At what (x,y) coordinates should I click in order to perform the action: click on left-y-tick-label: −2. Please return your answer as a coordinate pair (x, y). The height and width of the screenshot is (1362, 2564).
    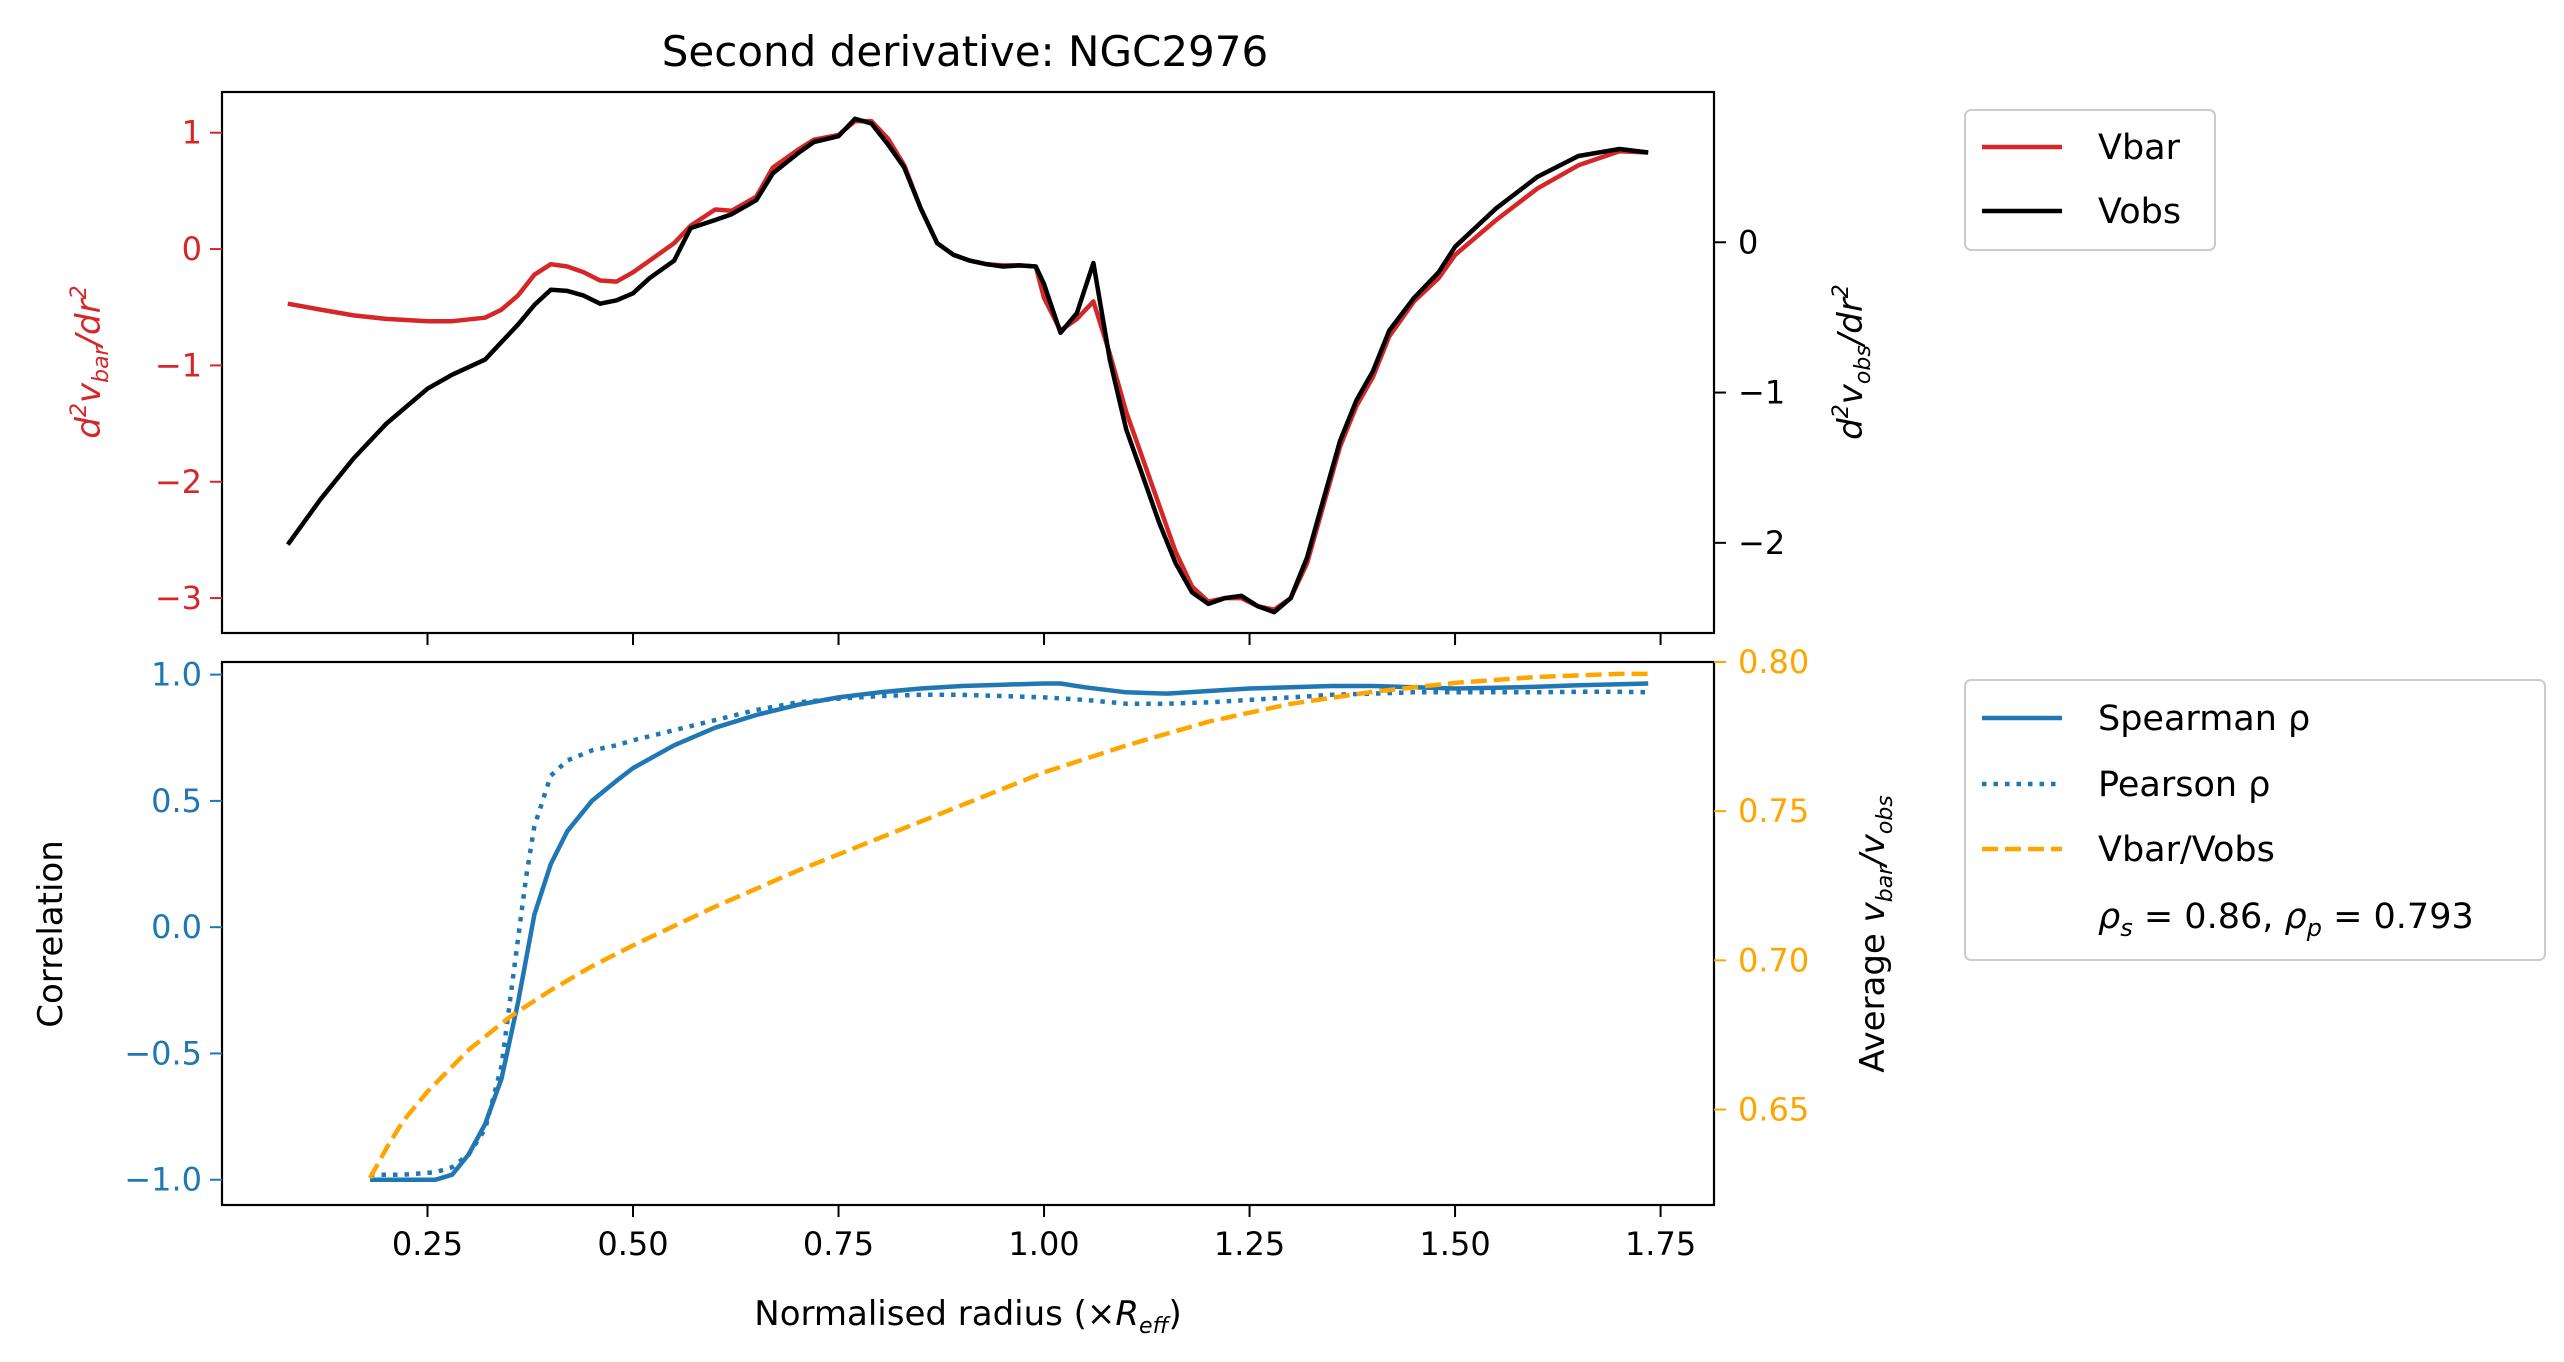
    Looking at the image, I should click on (178, 482).